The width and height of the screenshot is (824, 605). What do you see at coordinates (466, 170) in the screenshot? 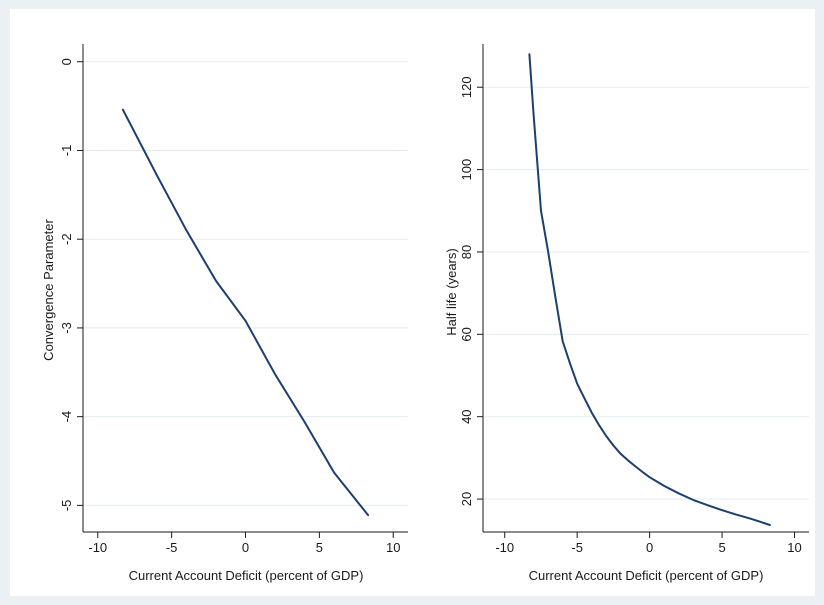
I see `right-y-tick-label: 100` at bounding box center [466, 170].